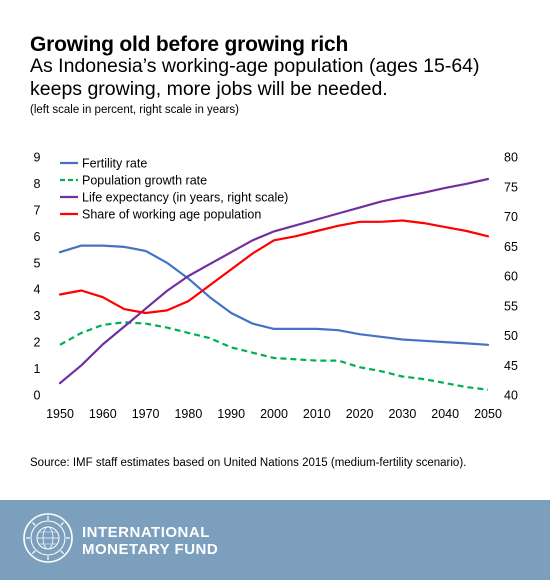  Describe the element at coordinates (275, 540) in the screenshot. I see `imf-footer: INTERNATIONAL MONETARY FUND` at that location.